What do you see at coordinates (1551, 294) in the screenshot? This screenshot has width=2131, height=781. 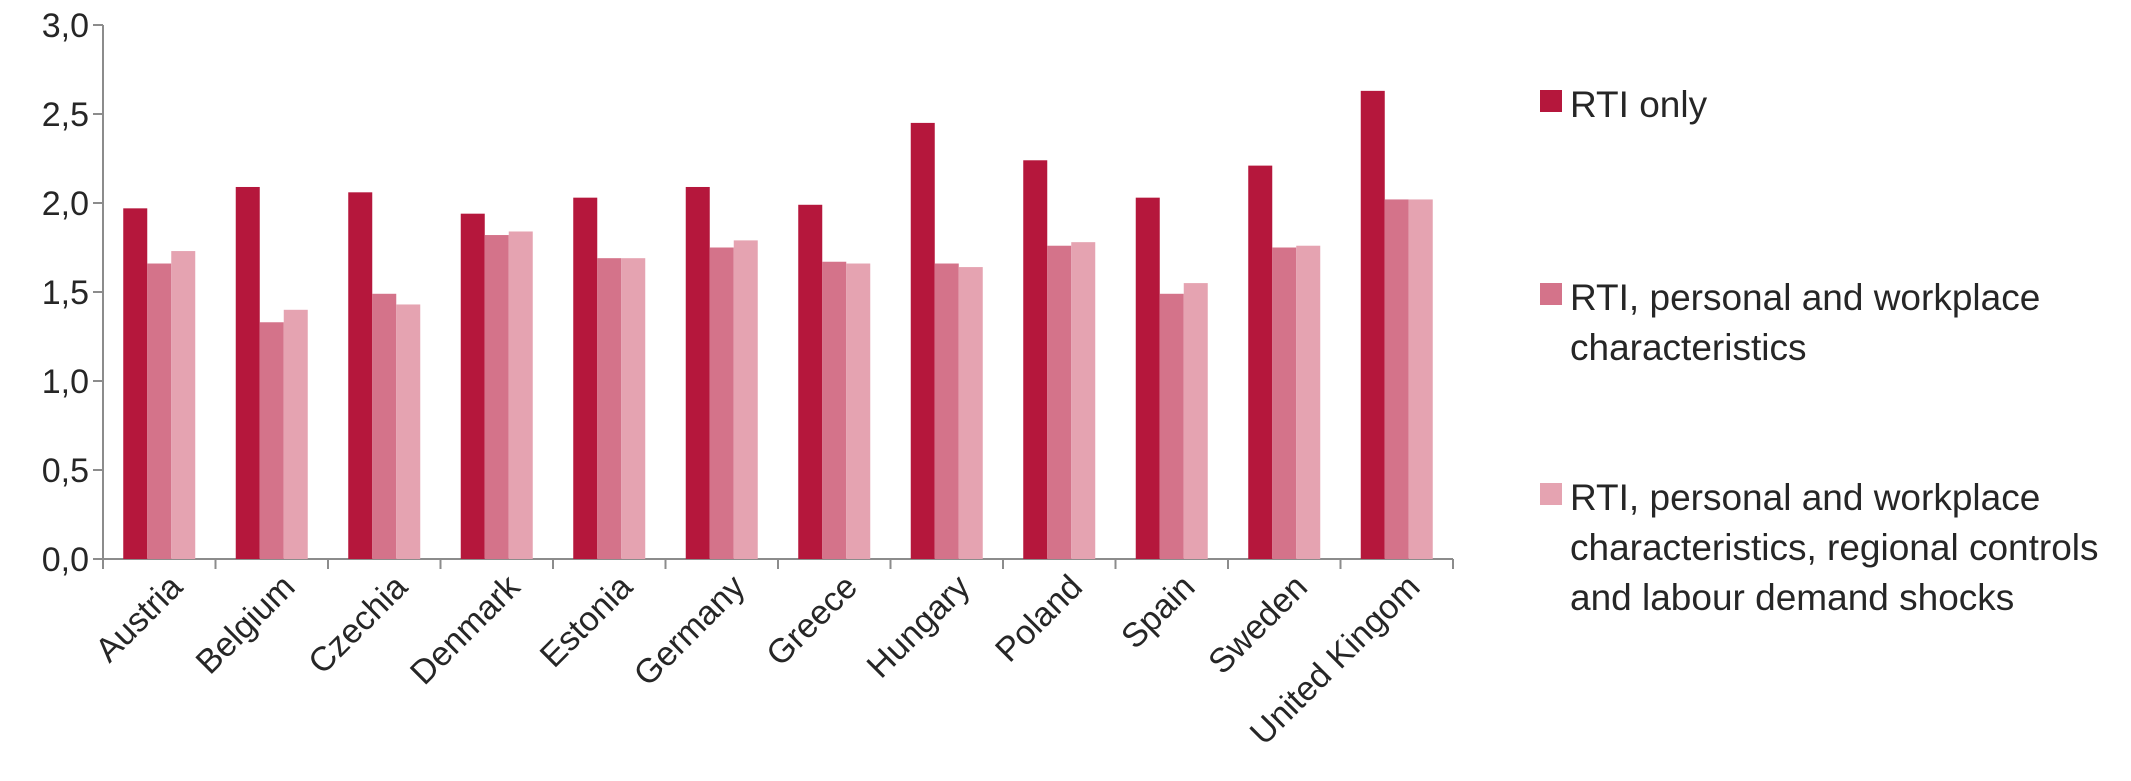 I see `legend-swatch-personal-workplace` at bounding box center [1551, 294].